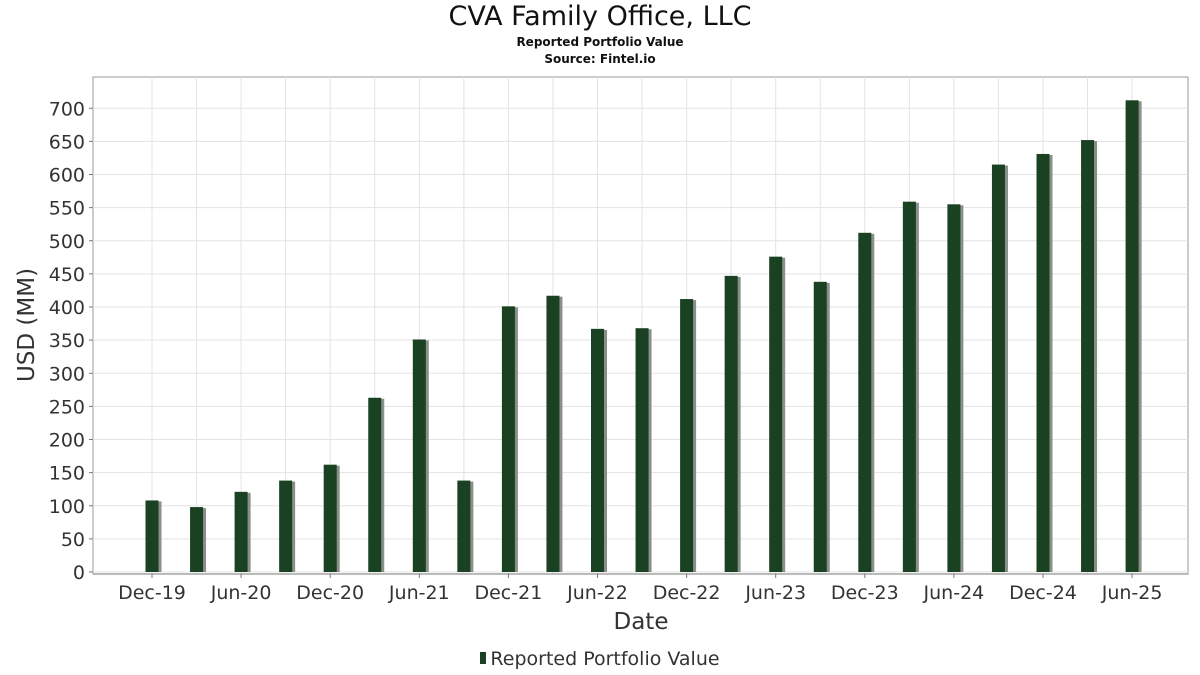 The height and width of the screenshot is (675, 1200). What do you see at coordinates (483, 658) in the screenshot?
I see `legend-swatch` at bounding box center [483, 658].